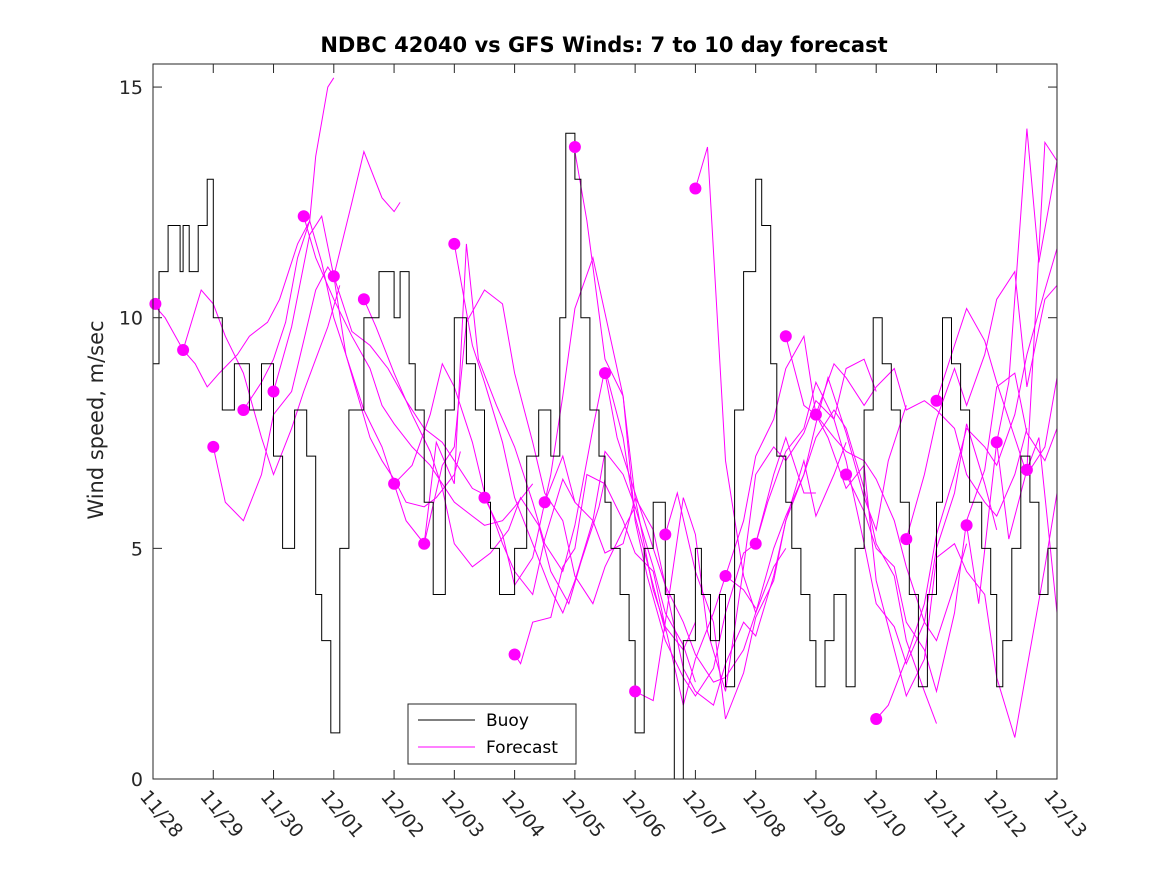 This screenshot has height=875, width=1167. What do you see at coordinates (131, 319) in the screenshot?
I see `y-tick-label: 10` at bounding box center [131, 319].